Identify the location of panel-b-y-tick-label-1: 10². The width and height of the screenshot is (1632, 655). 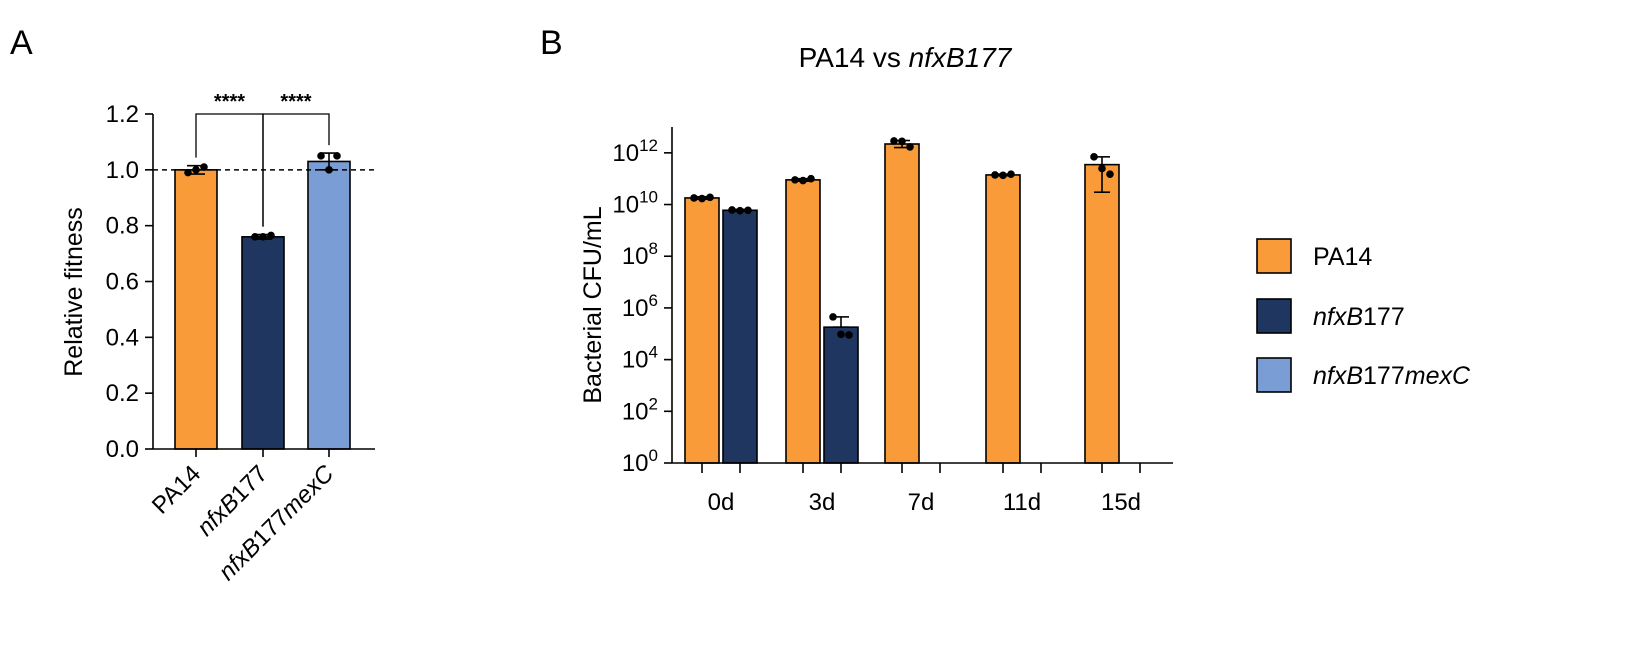
(640, 409).